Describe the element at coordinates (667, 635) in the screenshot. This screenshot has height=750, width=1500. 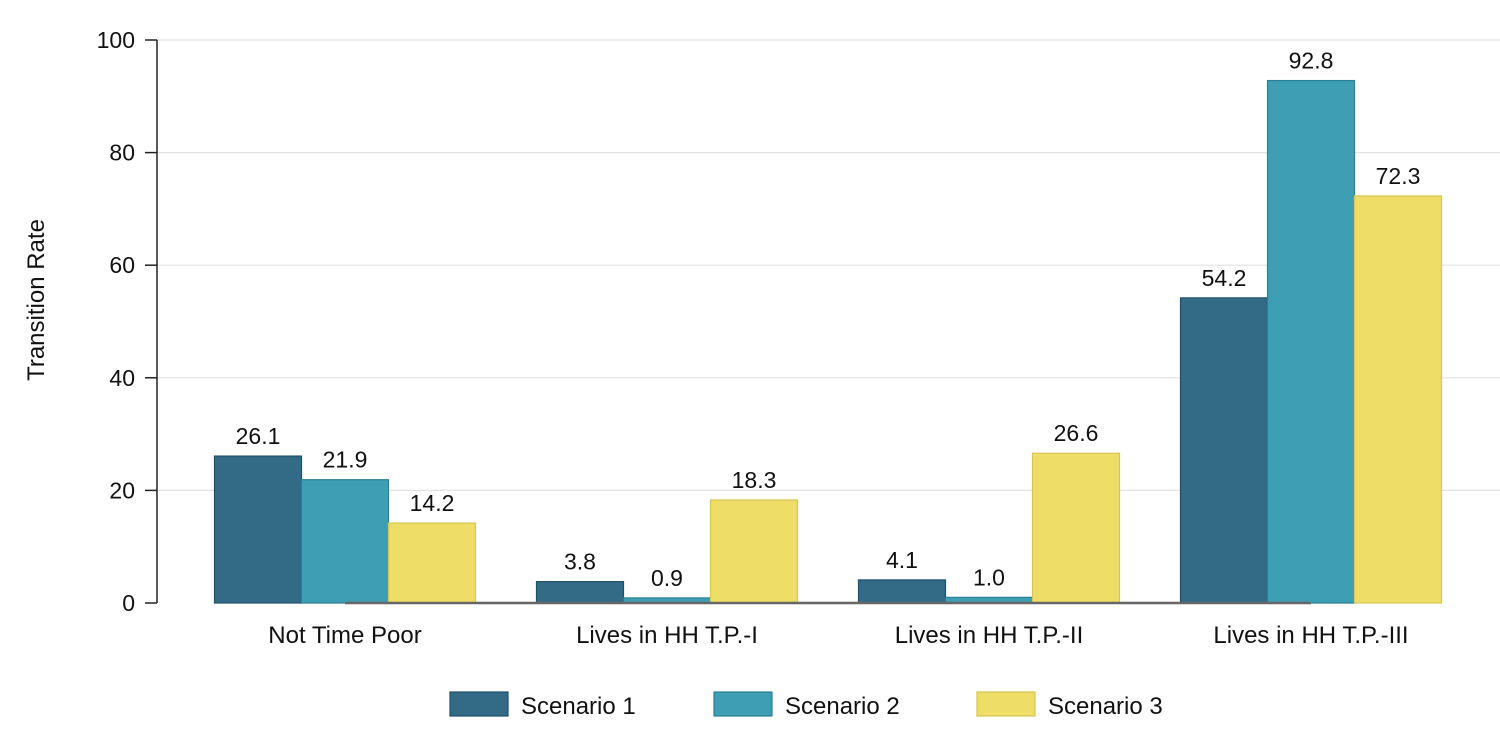
I see `x-tick-label: Lives in HH T.P.-I` at that location.